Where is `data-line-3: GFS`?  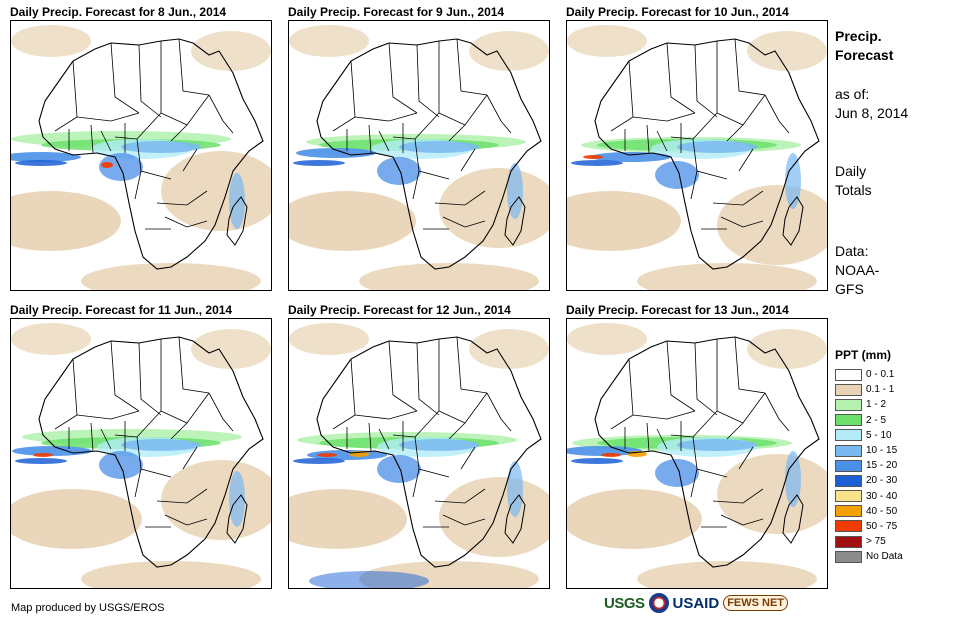 data-line-3: GFS is located at coordinates (849, 289).